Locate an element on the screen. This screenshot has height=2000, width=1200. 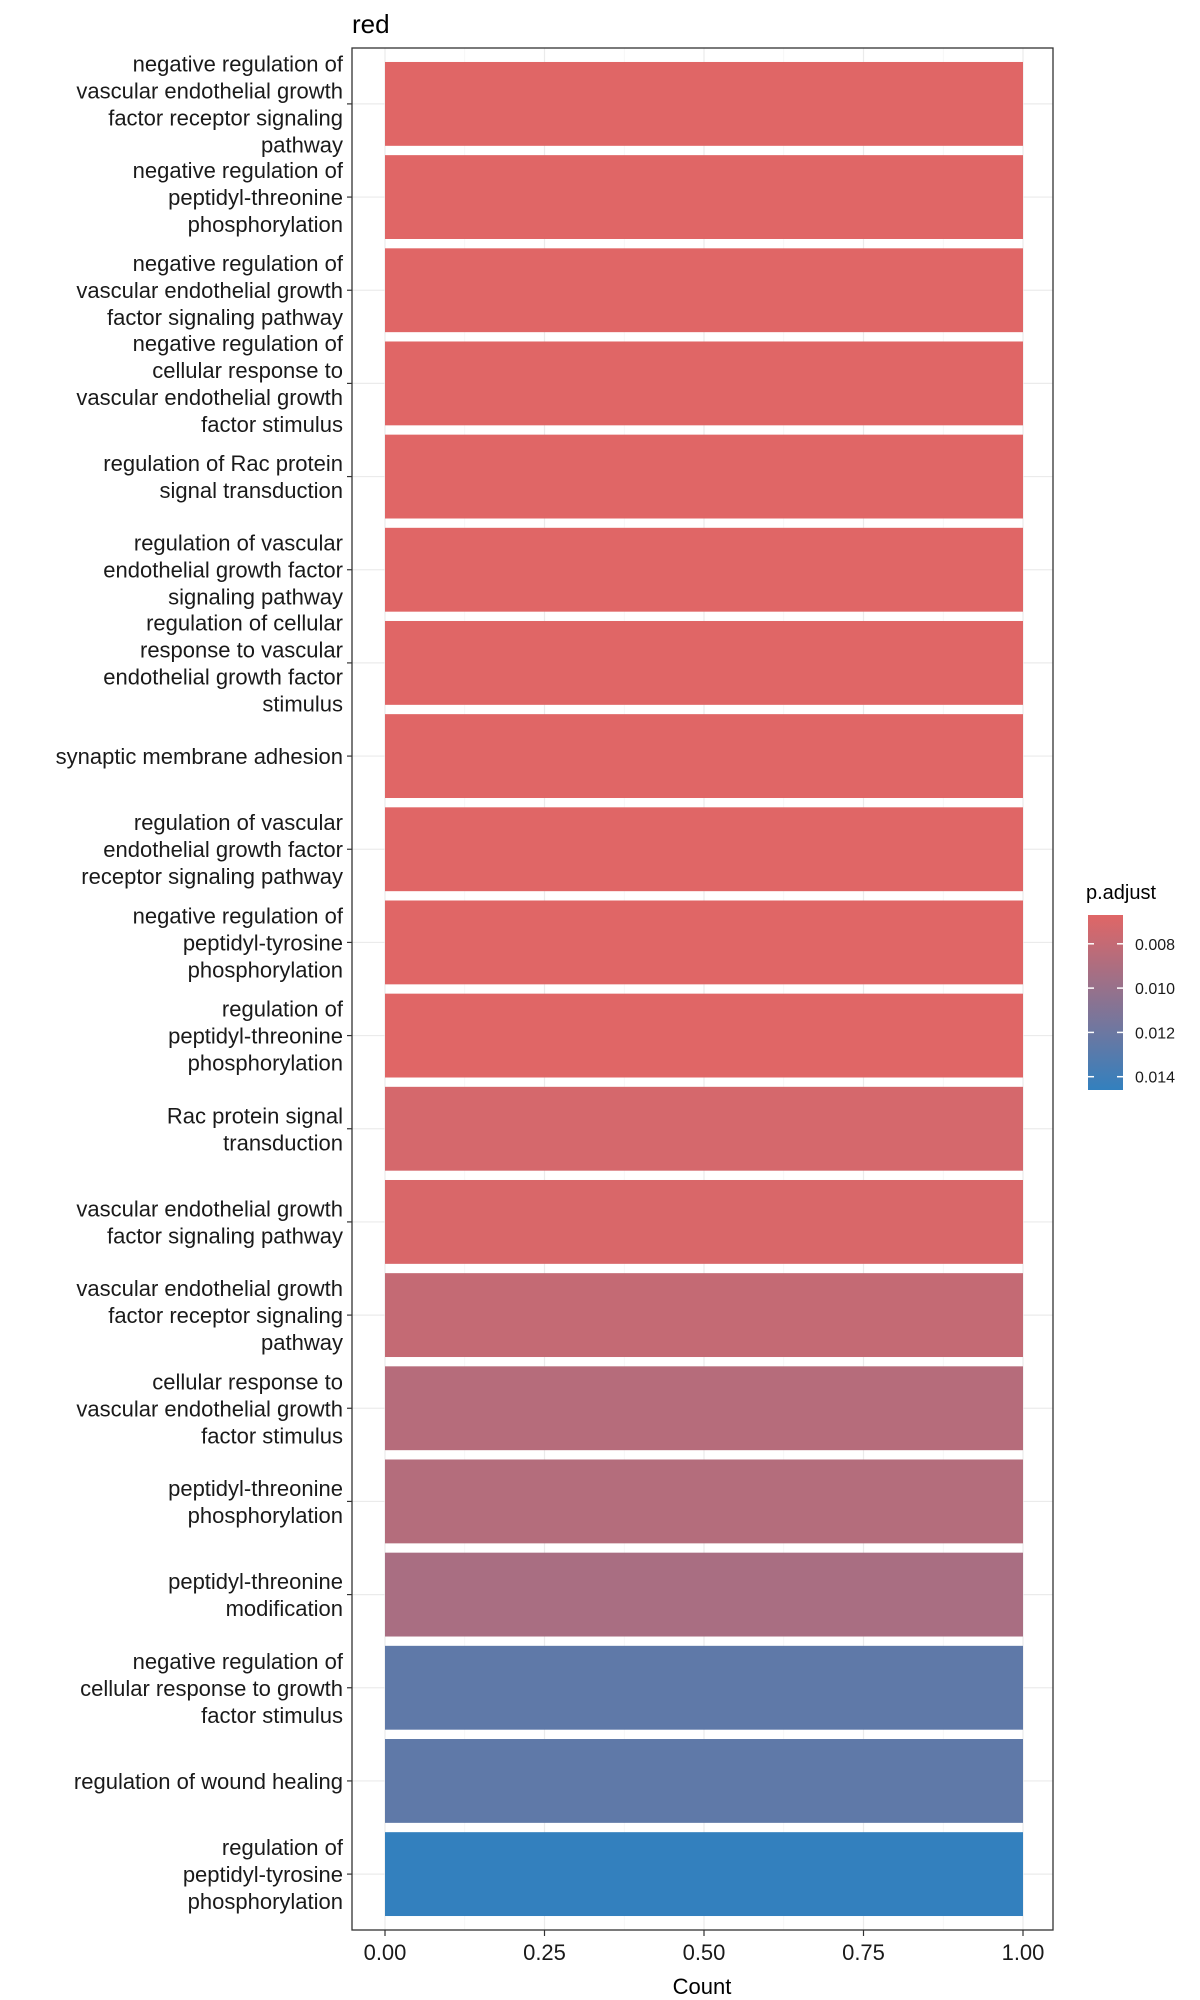
x-tick-label: 0.50 is located at coordinates (704, 1952).